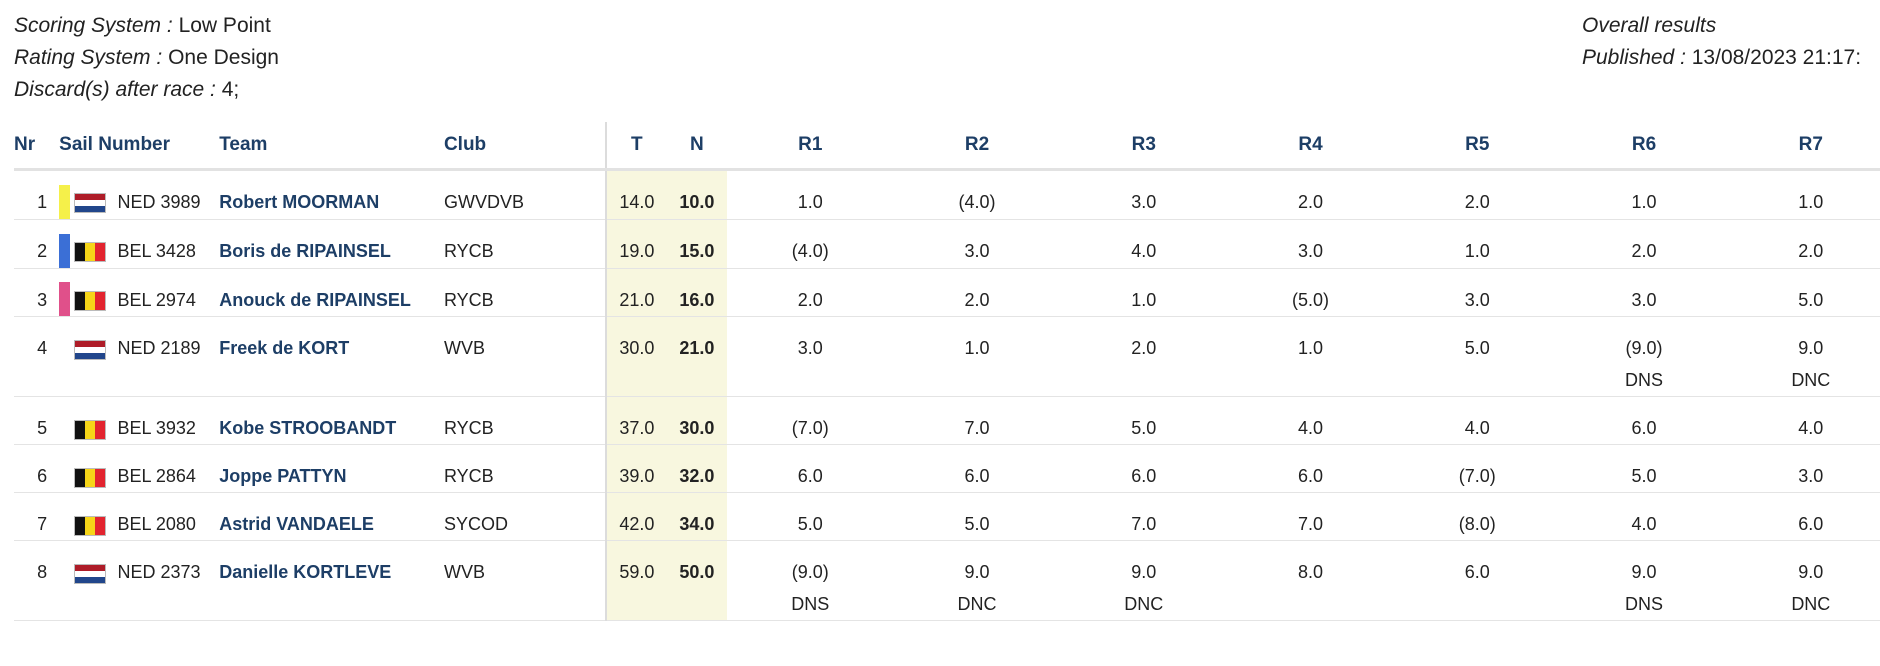  I want to click on race-score: 4.0, so click(1144, 250).